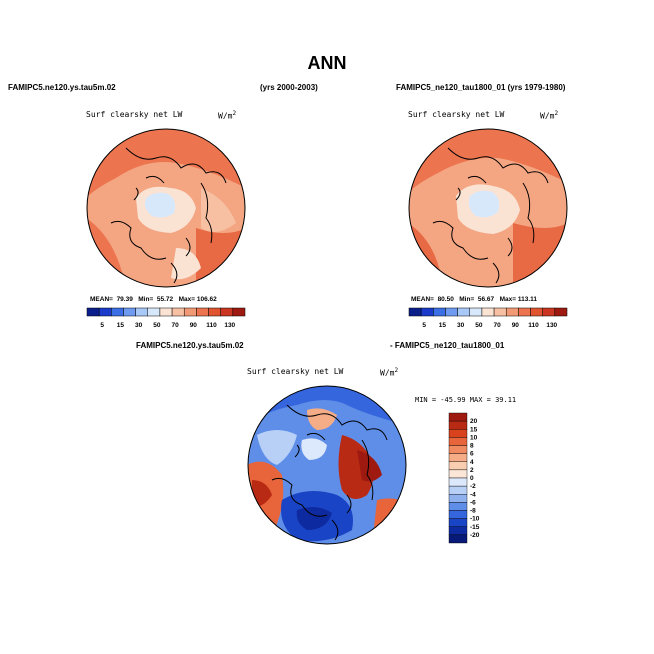 The width and height of the screenshot is (654, 654). Describe the element at coordinates (473, 486) in the screenshot. I see `diff-colorbar-tick: -2` at that location.